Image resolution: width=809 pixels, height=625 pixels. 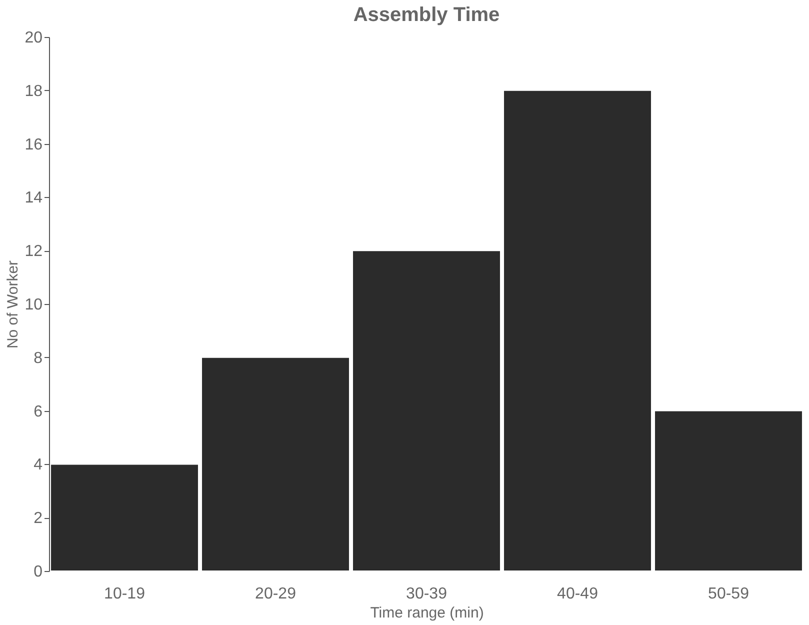 I want to click on x-tick-label: 10-19, so click(x=125, y=594).